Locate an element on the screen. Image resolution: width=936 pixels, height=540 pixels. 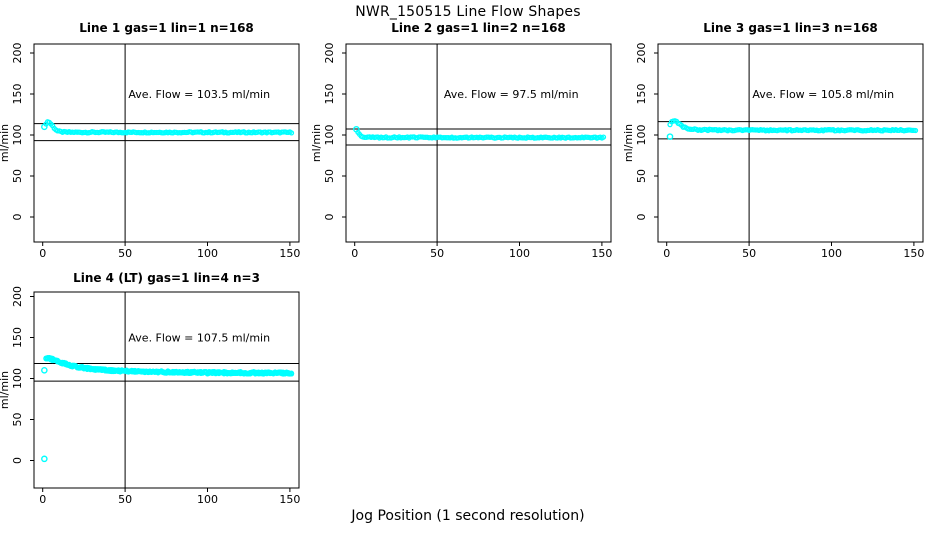
figure-title: NWR_150515 Line Flow Shapes is located at coordinates (468, 12).